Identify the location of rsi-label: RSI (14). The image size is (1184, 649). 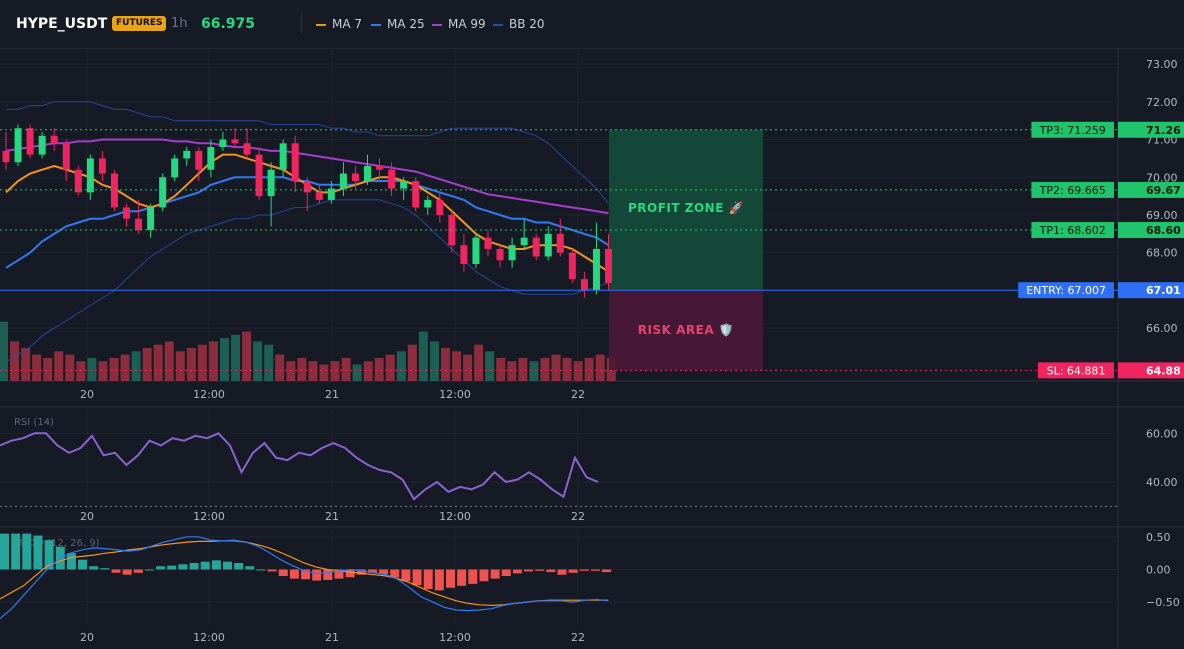
(34, 422).